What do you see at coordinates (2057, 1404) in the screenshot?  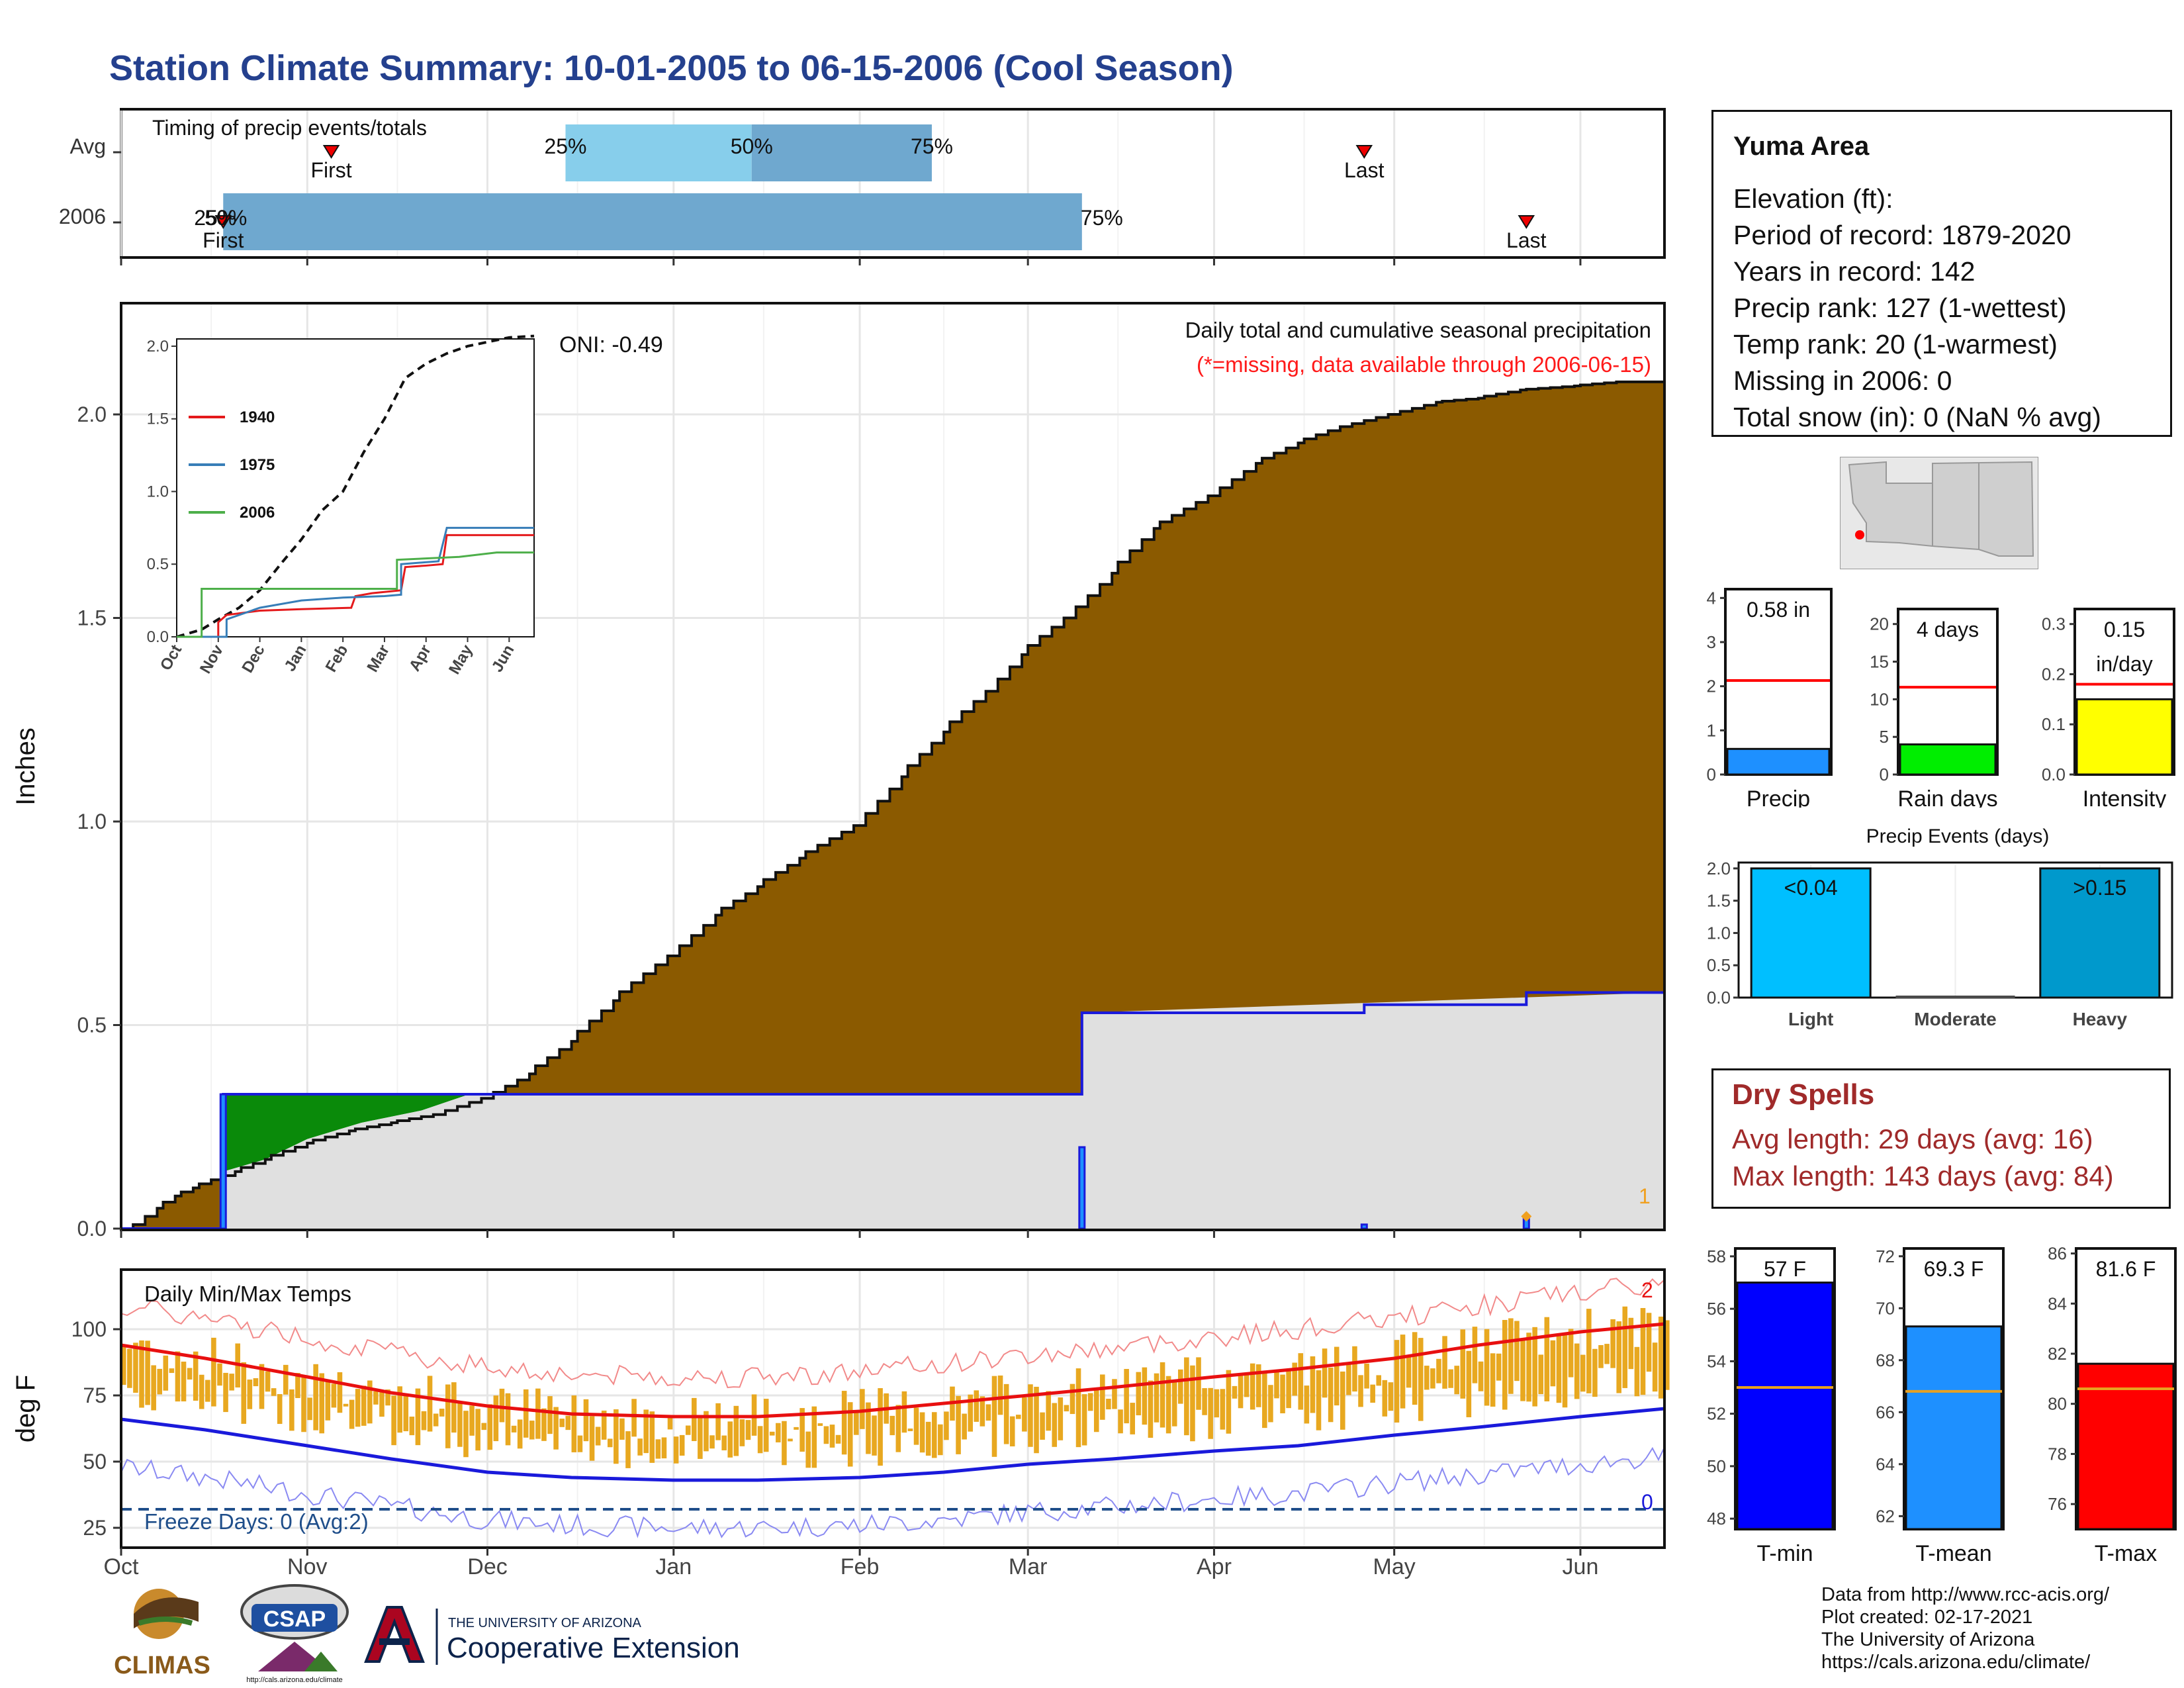 I see `y-tick-label: 80` at bounding box center [2057, 1404].